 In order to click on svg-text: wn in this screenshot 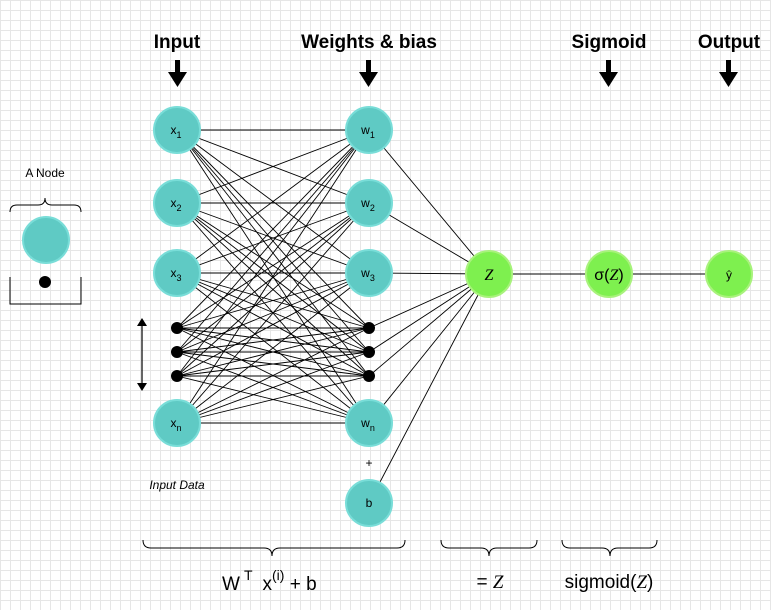, I will do `click(367, 424)`.